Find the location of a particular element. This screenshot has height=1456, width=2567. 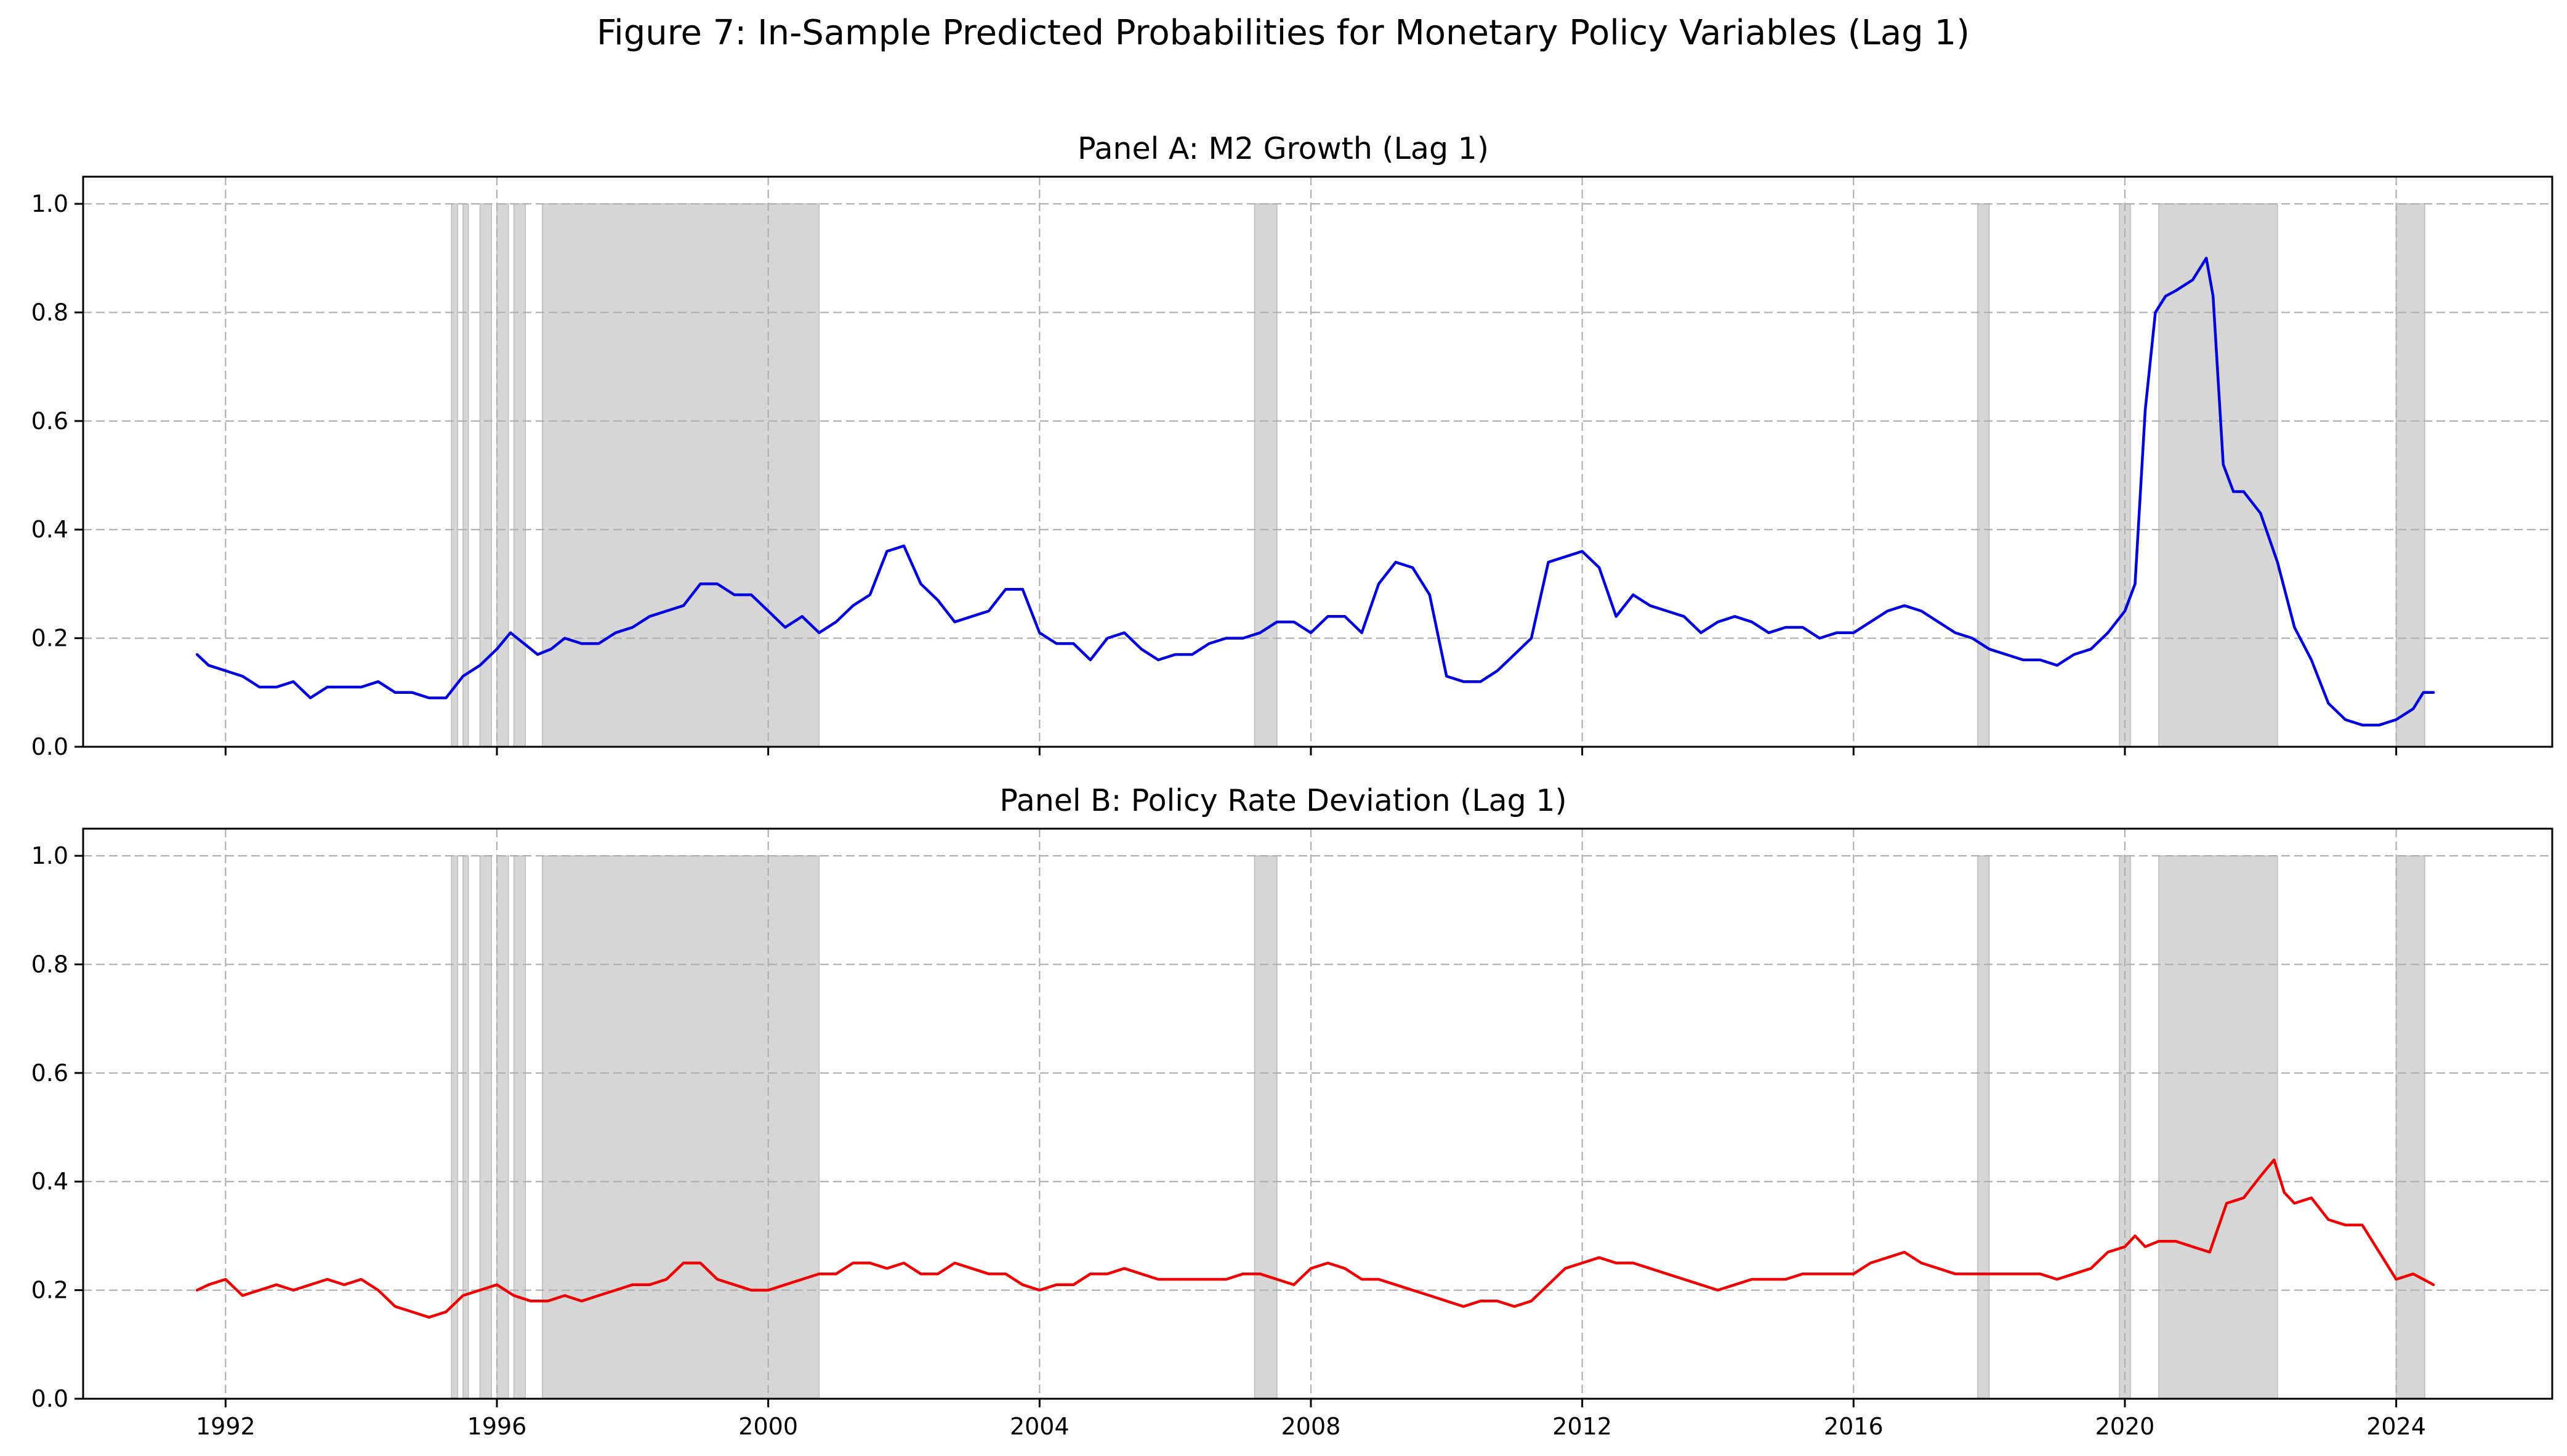

panel-a-y-tick-label: 0.8 is located at coordinates (50, 312).